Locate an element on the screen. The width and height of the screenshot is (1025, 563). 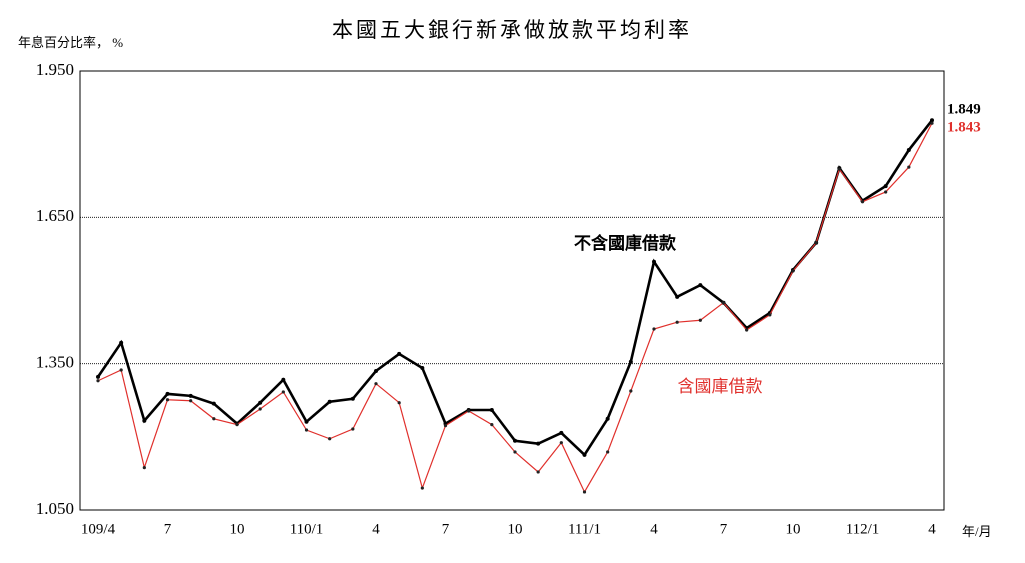
y-tick-label: 1.950 is located at coordinates (55, 69).